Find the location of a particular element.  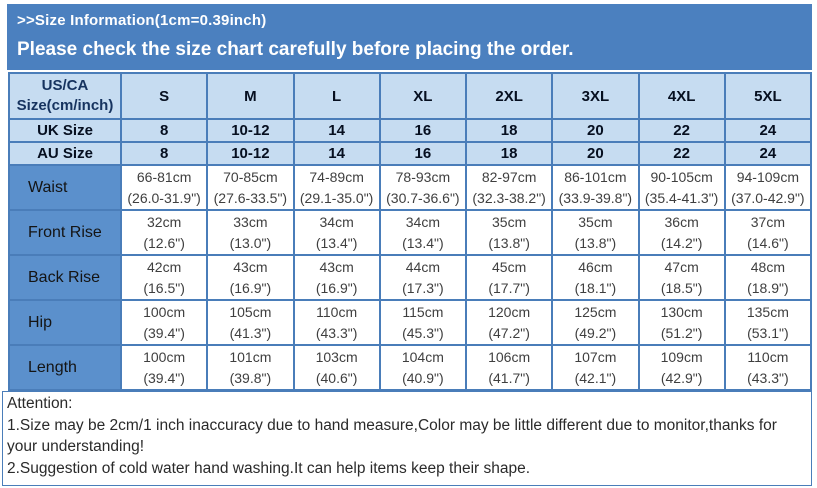

inch-value: (16.9") is located at coordinates (336, 287).